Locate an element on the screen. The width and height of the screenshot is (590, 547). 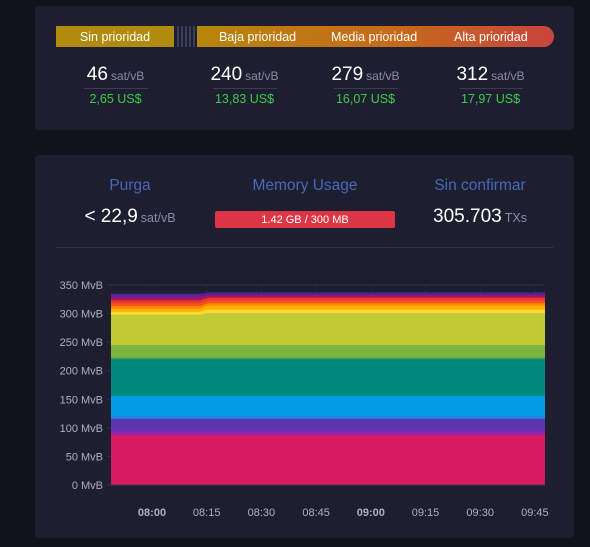
high-priority-label: Alta prioridad is located at coordinates (491, 36).